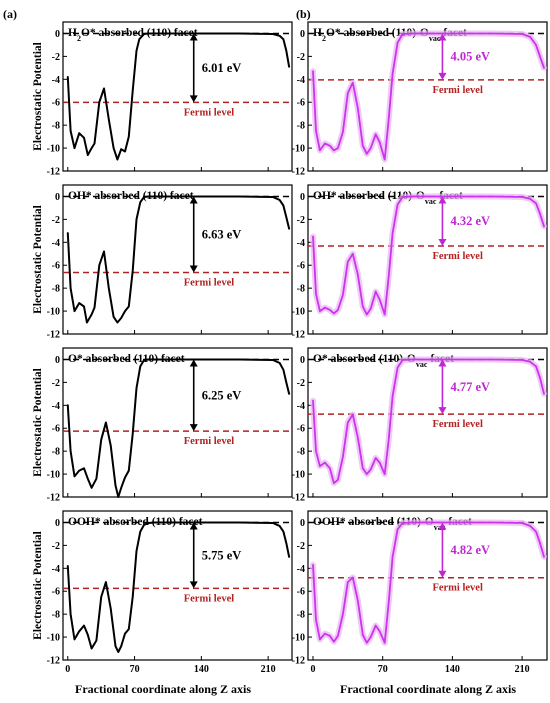  What do you see at coordinates (428, 689) in the screenshot?
I see `x-axis-label-b: Fractional coordinate along Z axis` at bounding box center [428, 689].